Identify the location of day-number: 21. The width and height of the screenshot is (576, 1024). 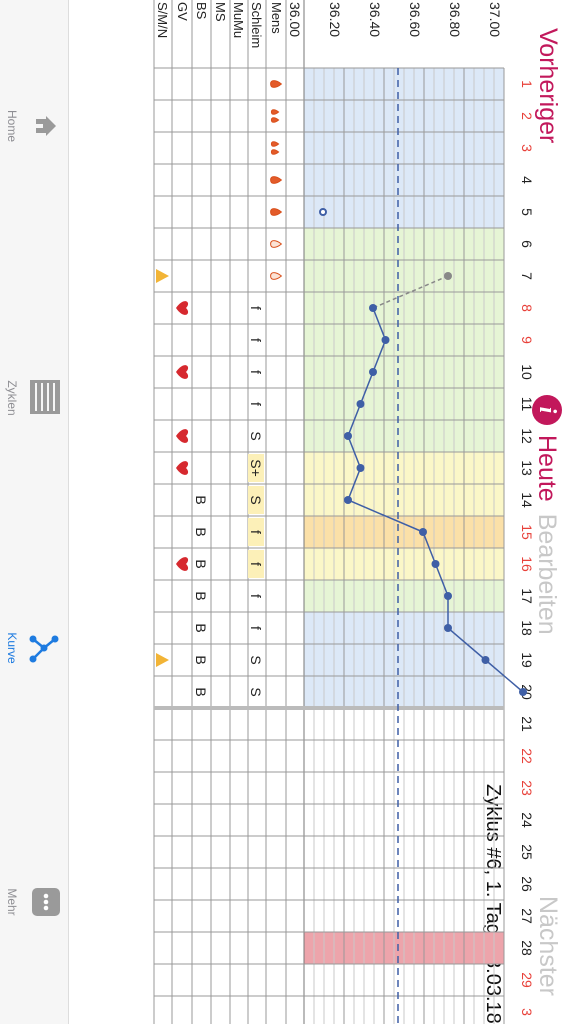
(527, 724).